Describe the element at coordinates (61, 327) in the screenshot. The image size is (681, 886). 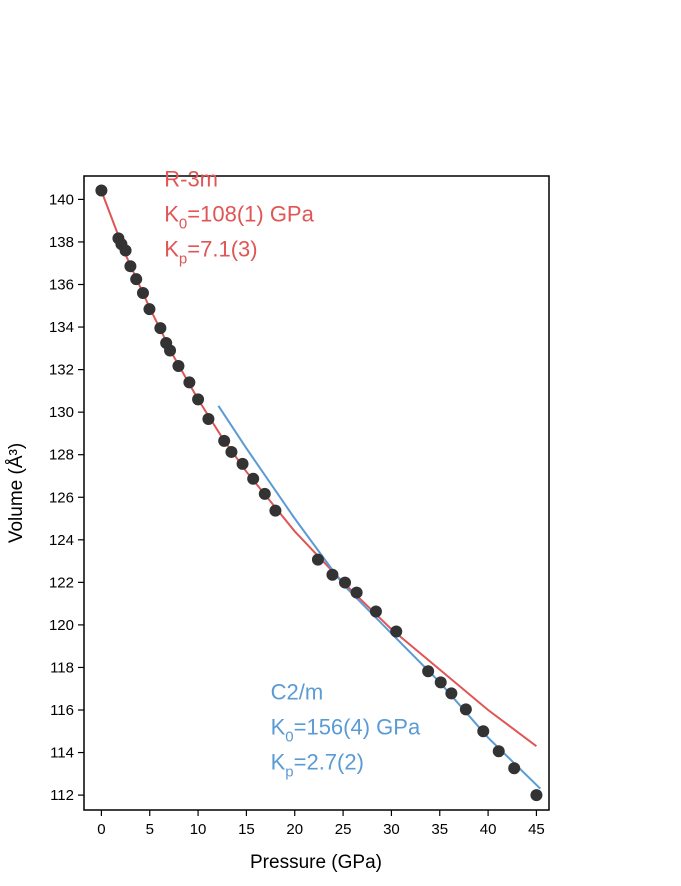
I see `y-tick-label: 134` at that location.